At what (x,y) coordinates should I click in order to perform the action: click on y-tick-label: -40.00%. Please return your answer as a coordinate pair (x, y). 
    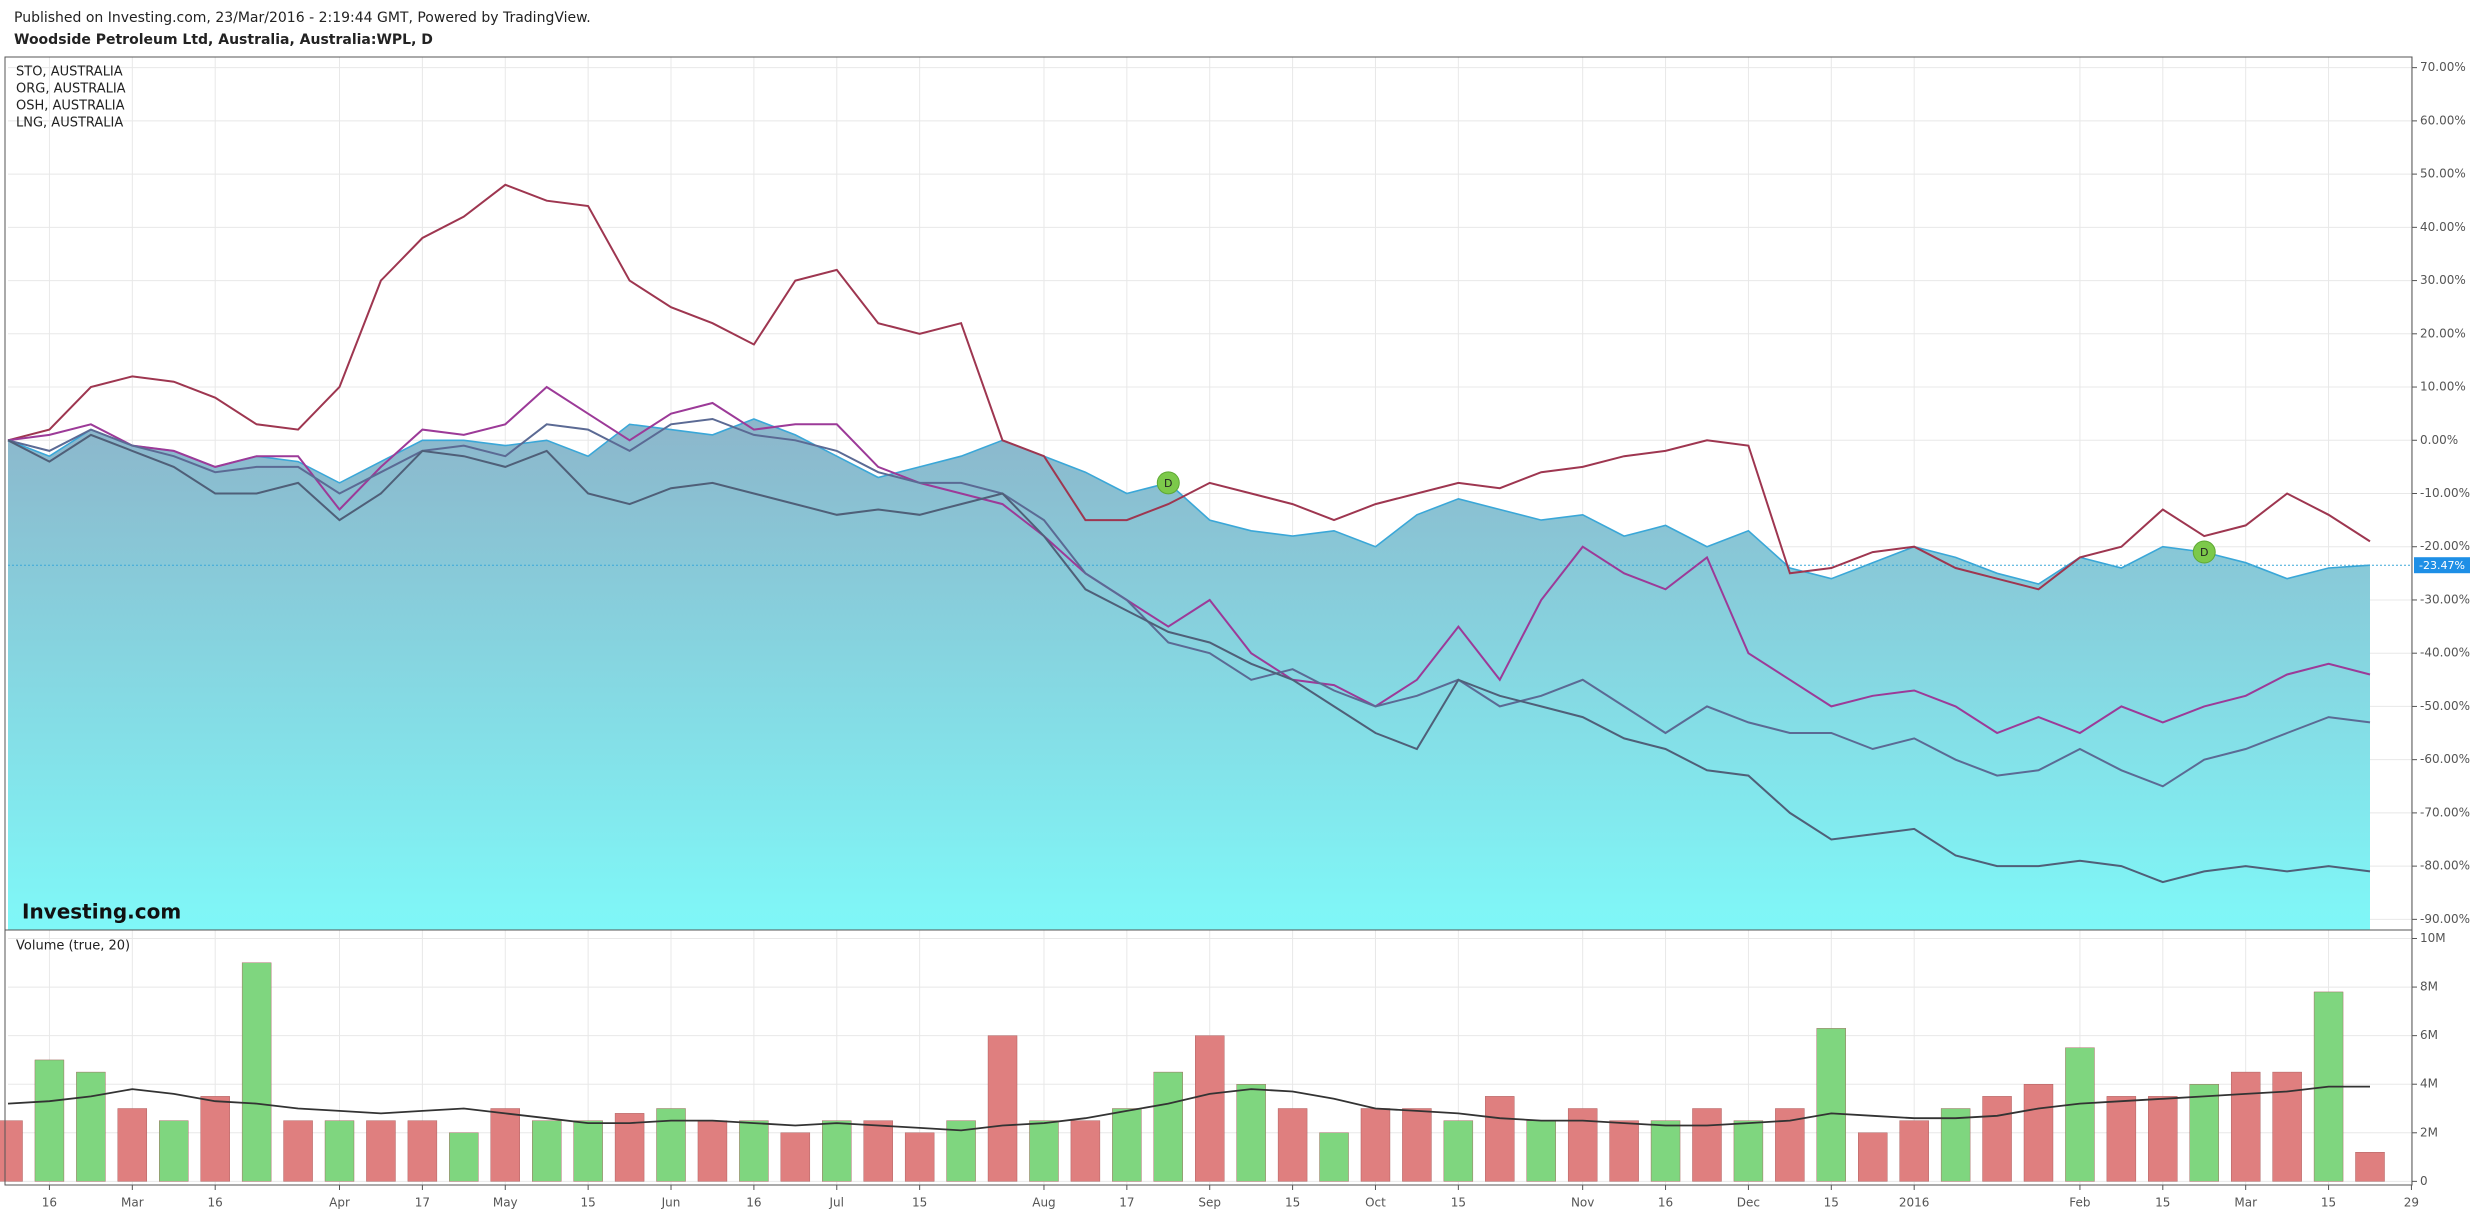
    Looking at the image, I should click on (2445, 653).